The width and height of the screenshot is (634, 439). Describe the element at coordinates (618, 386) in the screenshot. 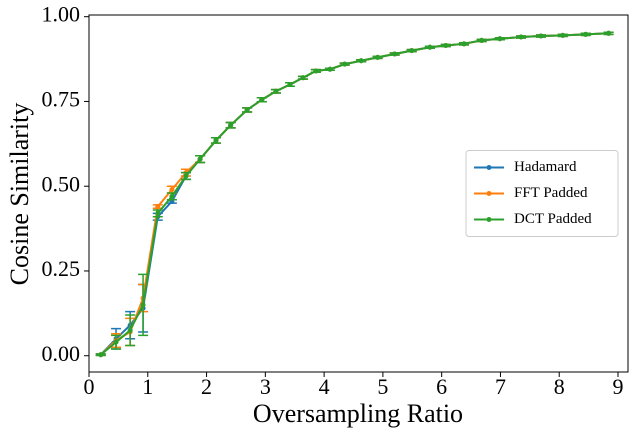

I see `x-tick-label: 9` at that location.